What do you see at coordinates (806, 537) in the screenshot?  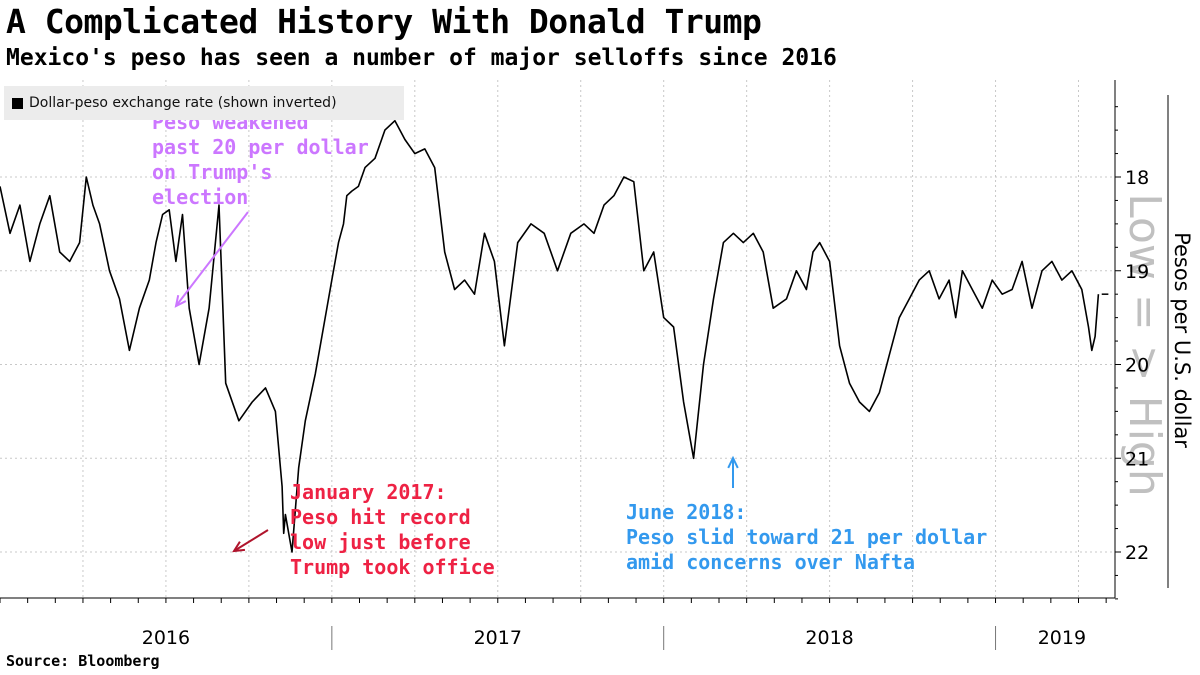 I see `annotation-jun2018-line: Peso slid toward 21 per dollar` at bounding box center [806, 537].